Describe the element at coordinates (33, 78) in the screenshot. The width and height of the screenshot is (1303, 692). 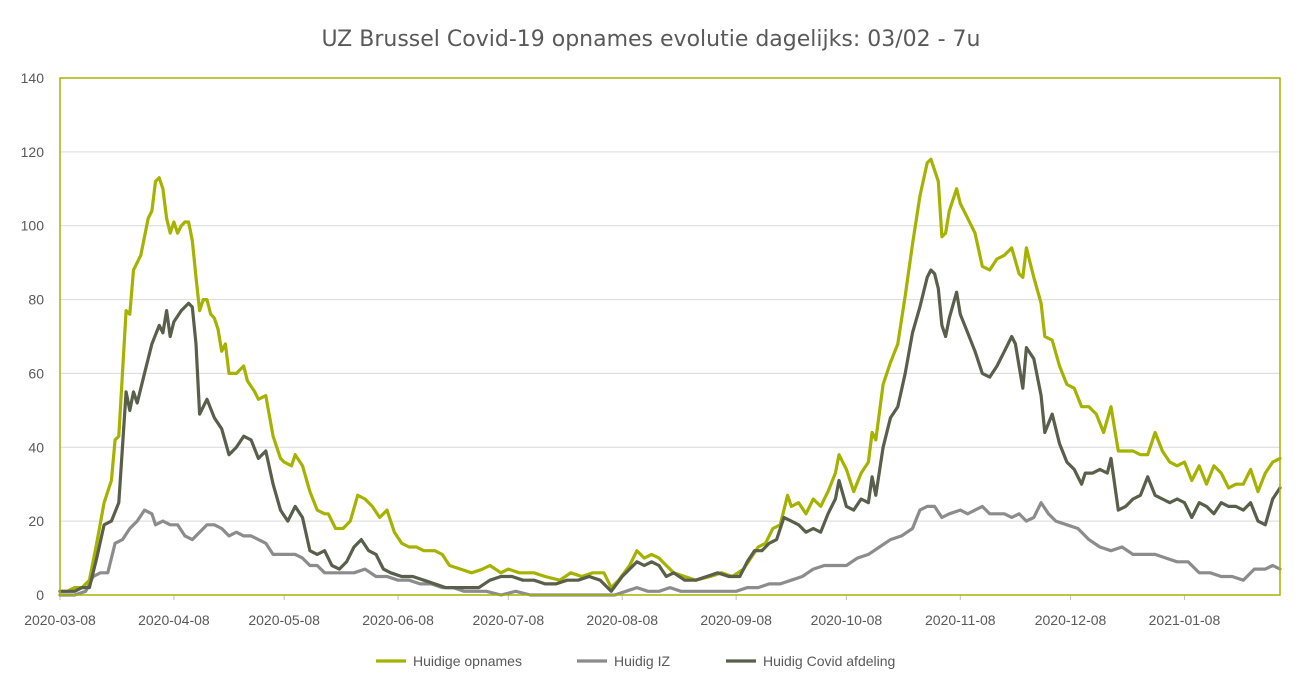
I see `y-tick-label: 140` at that location.